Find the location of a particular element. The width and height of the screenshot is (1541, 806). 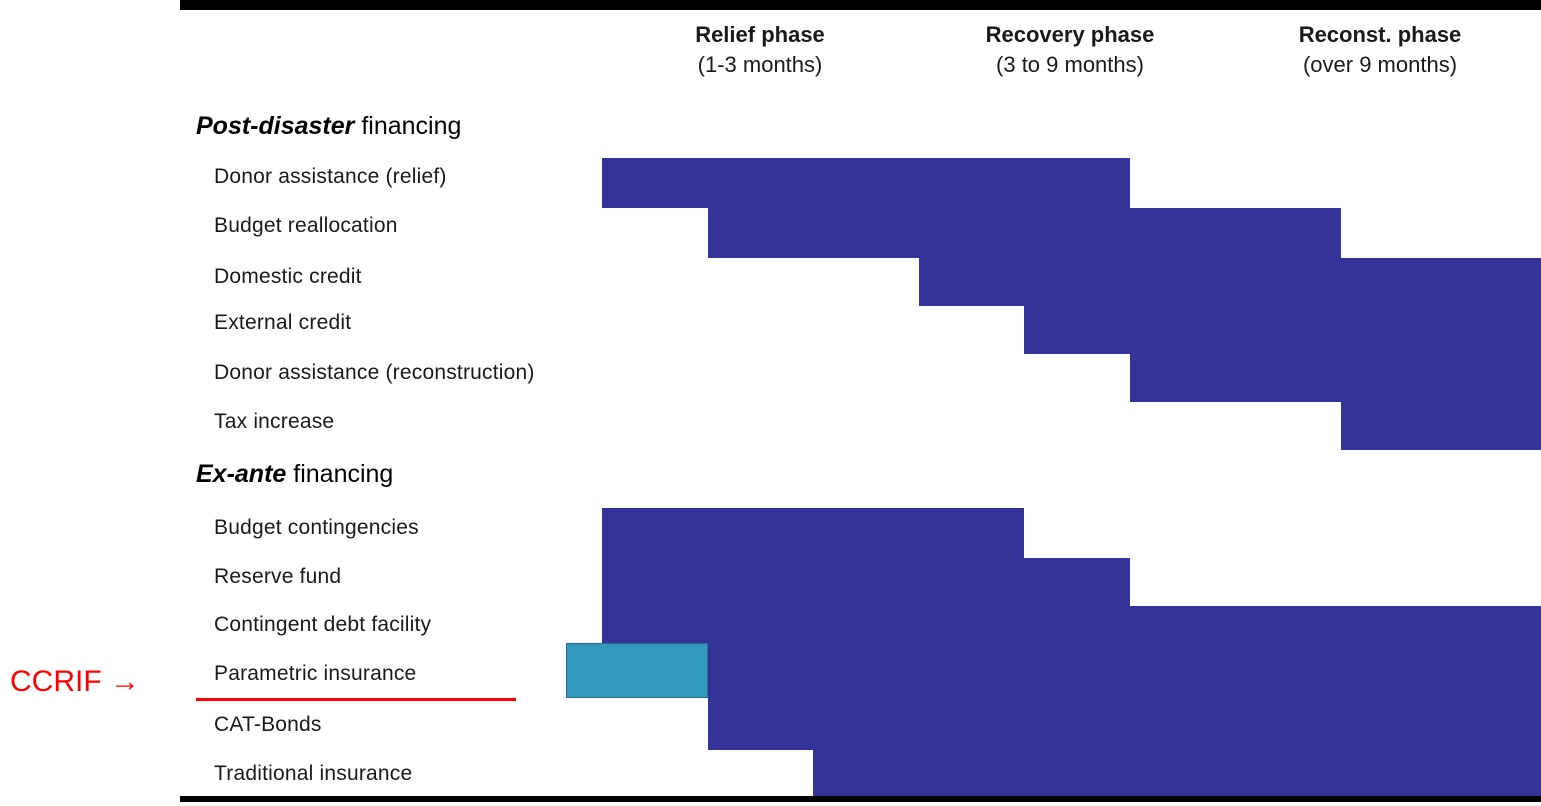

phase-name: Recovery phase is located at coordinates (1070, 34).